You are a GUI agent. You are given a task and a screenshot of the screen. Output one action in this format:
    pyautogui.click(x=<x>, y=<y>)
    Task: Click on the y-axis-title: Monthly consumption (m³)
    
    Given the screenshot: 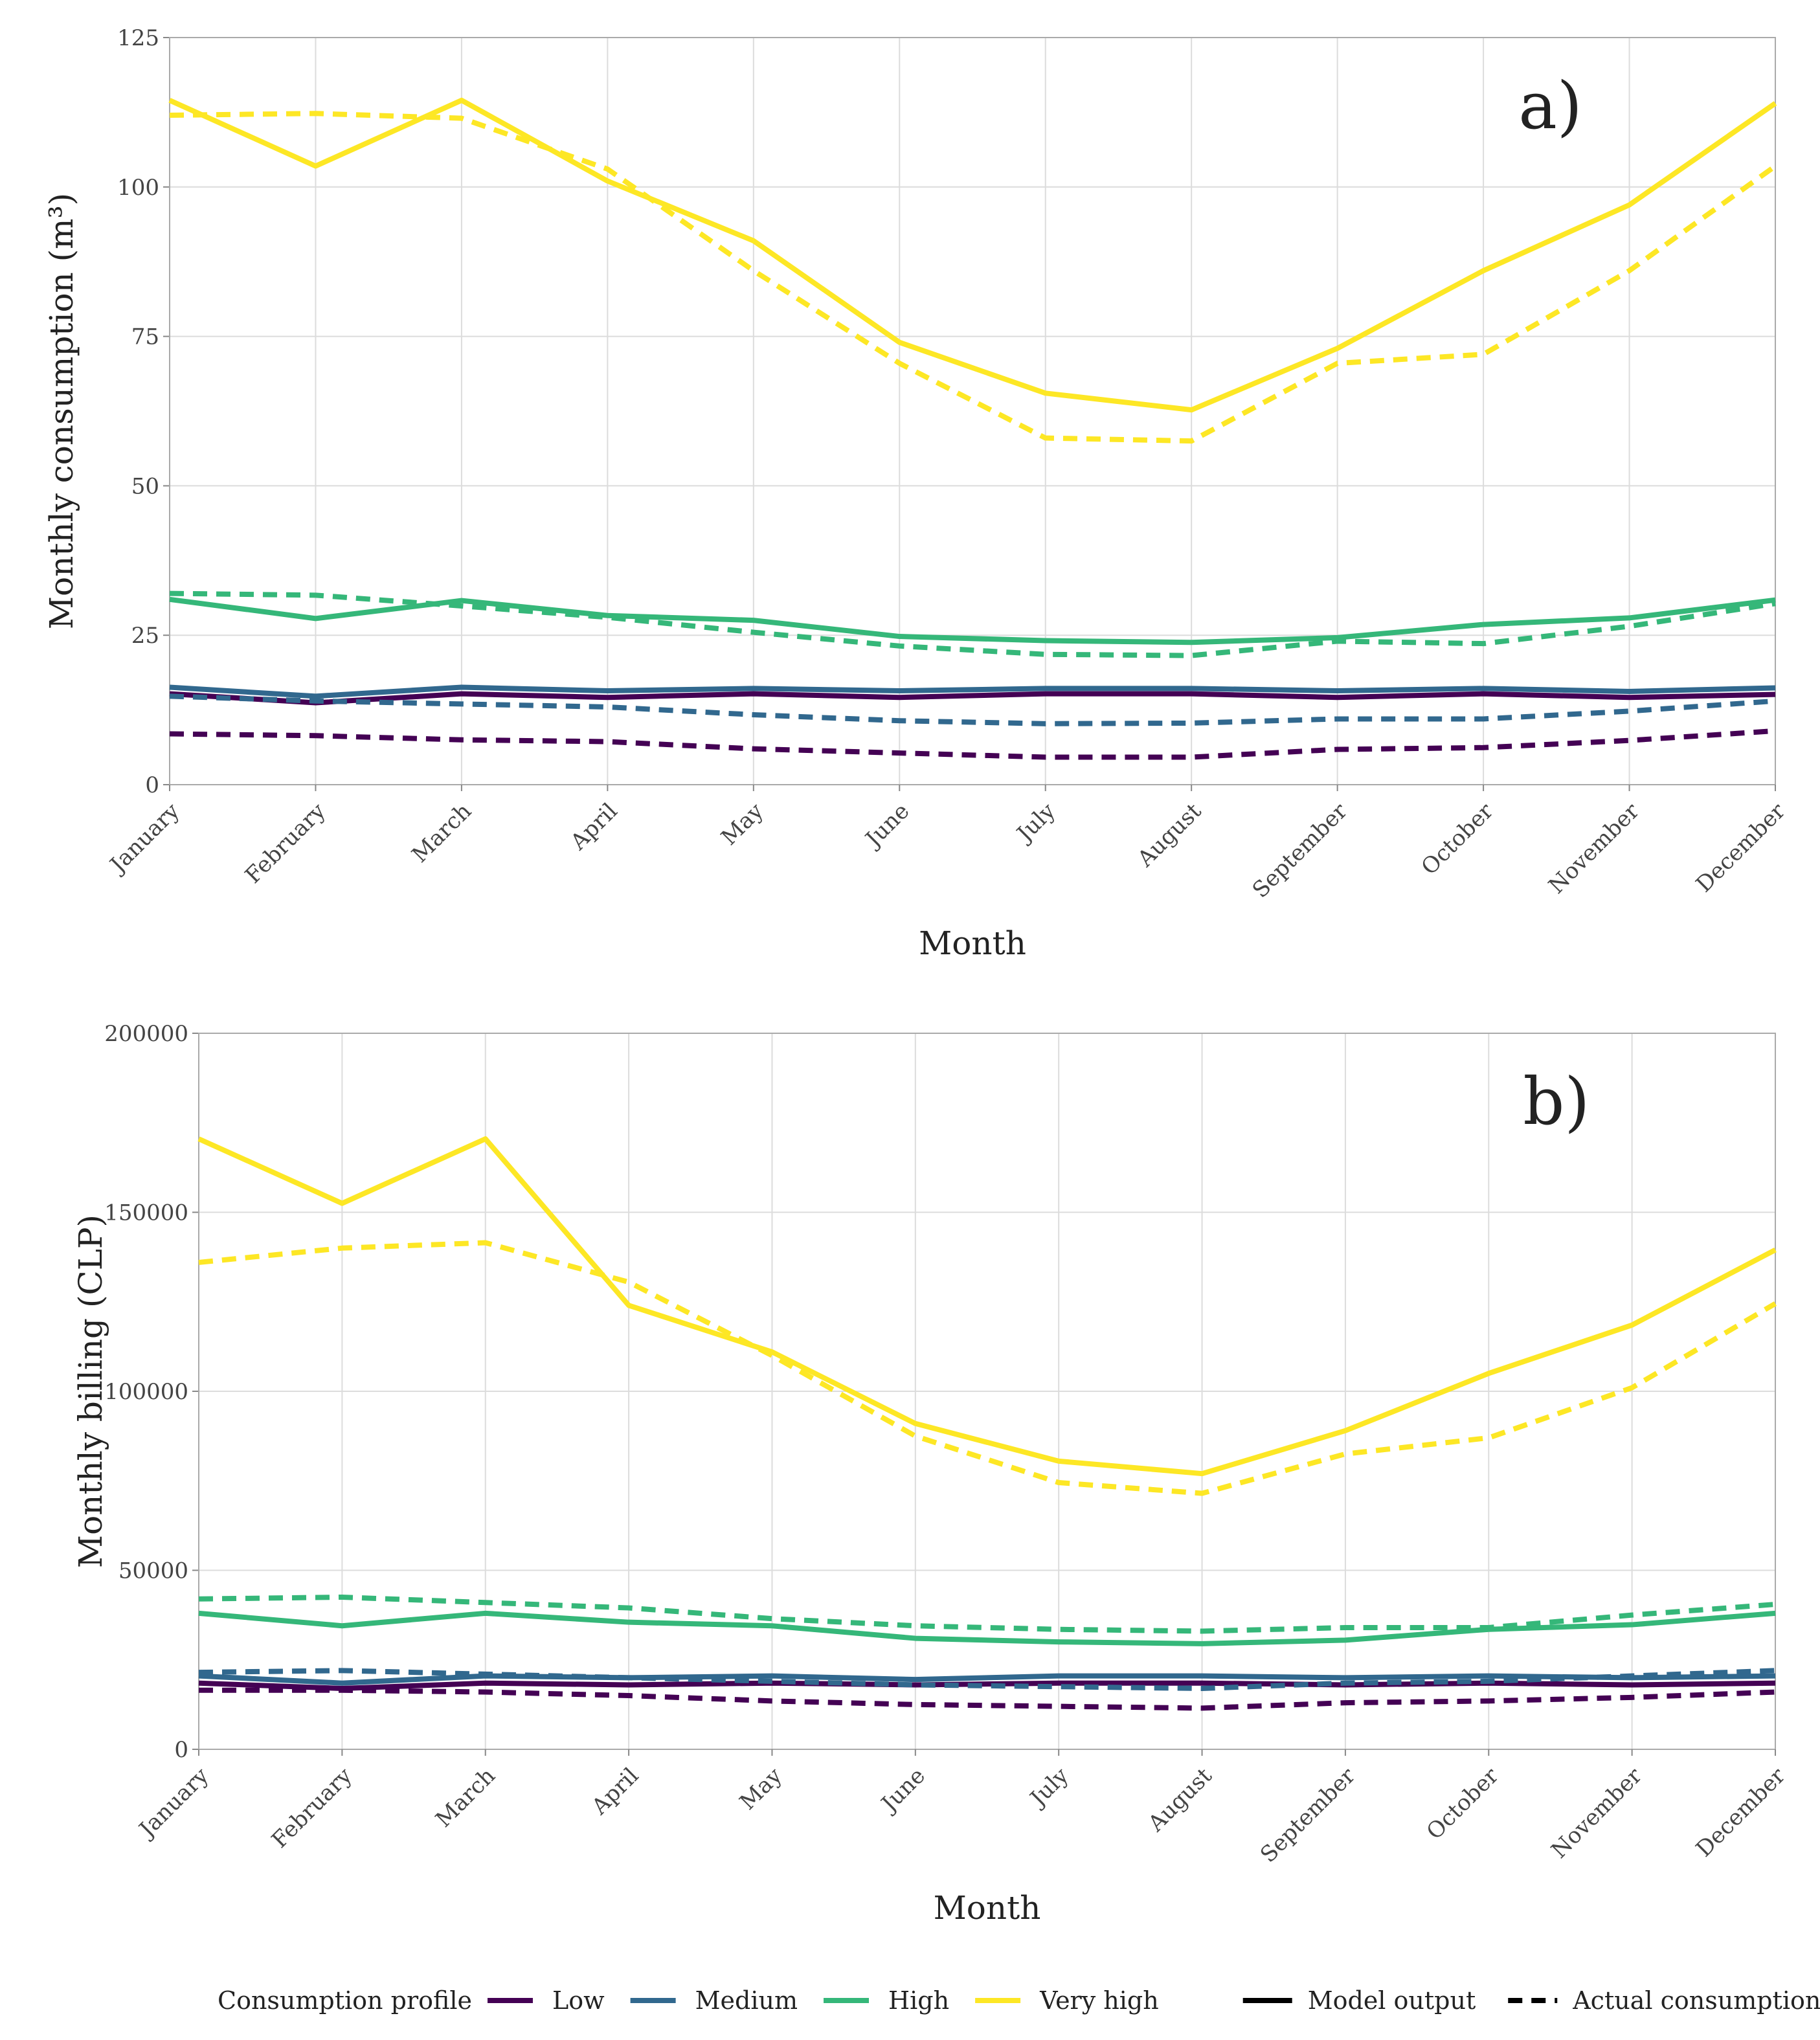 What is the action you would take?
    pyautogui.click(x=62, y=411)
    